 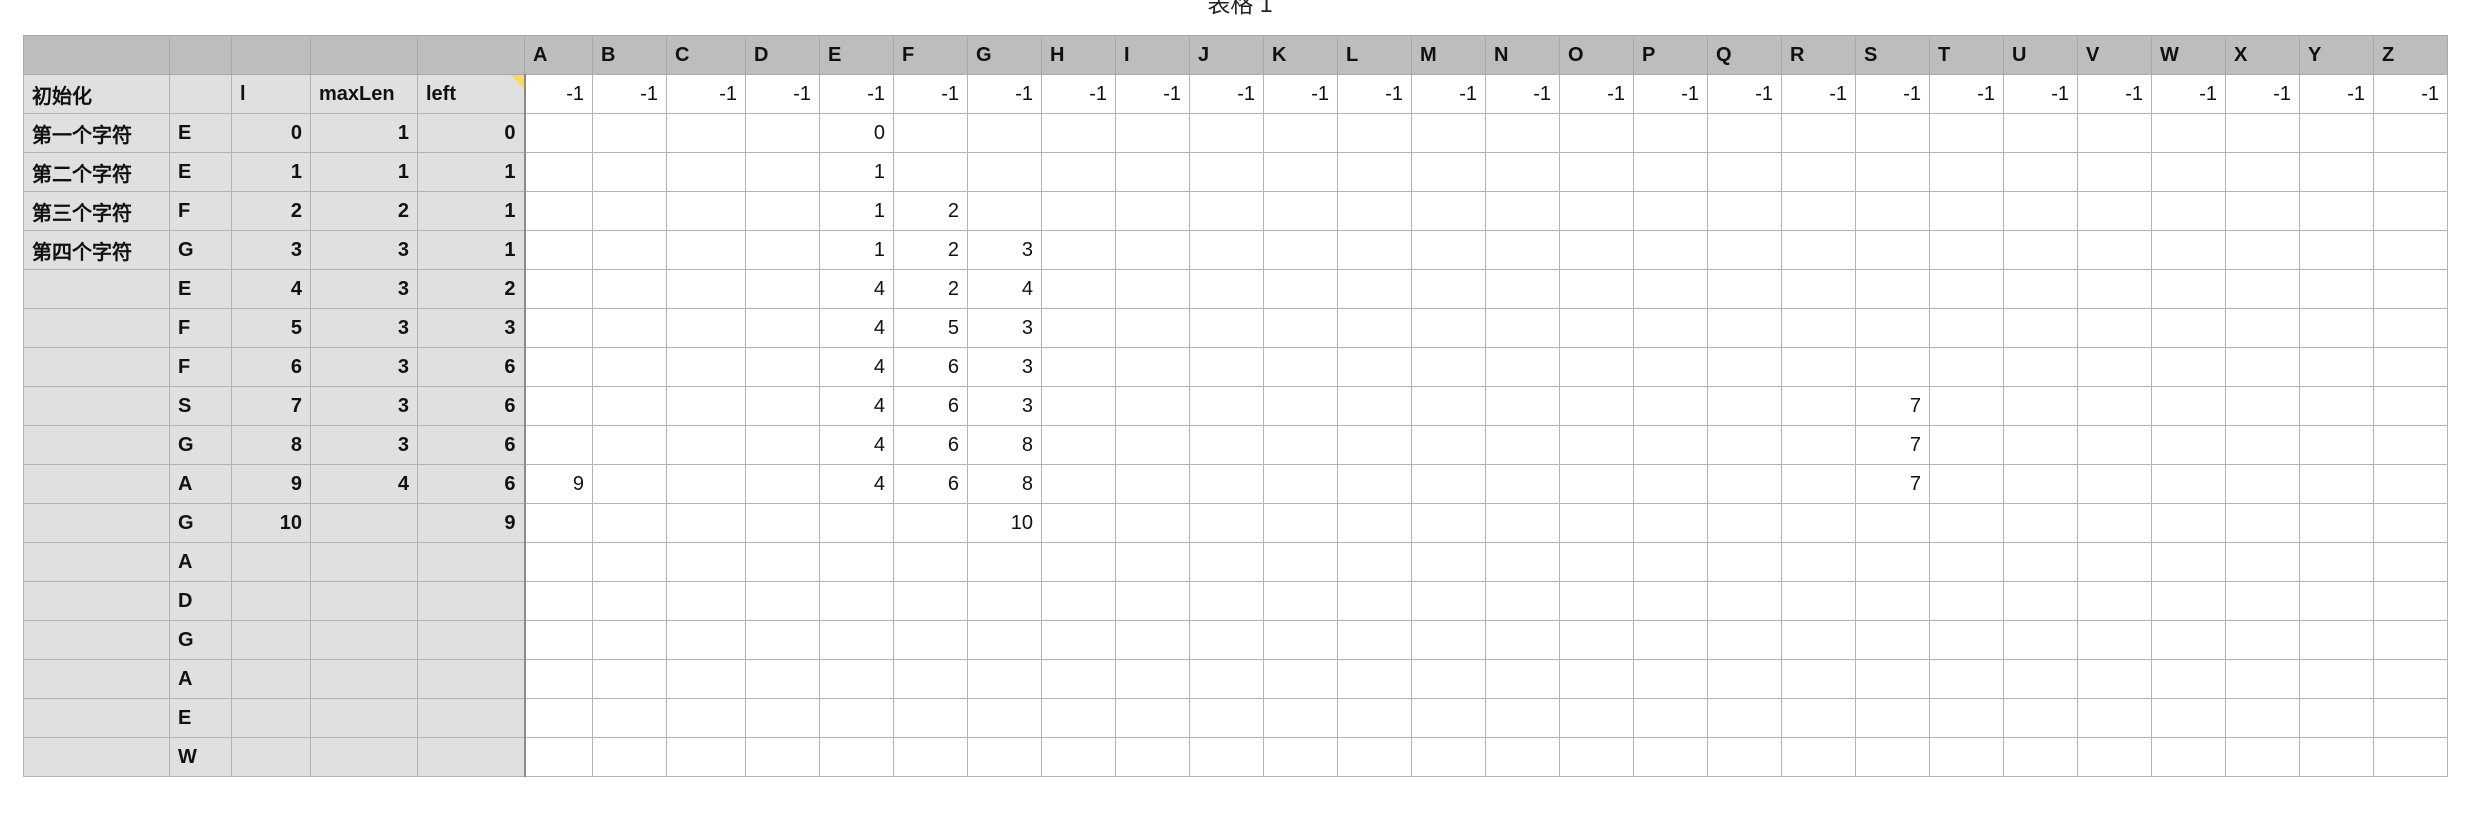 What do you see at coordinates (1004, 289) in the screenshot?
I see `cell-g: 4` at bounding box center [1004, 289].